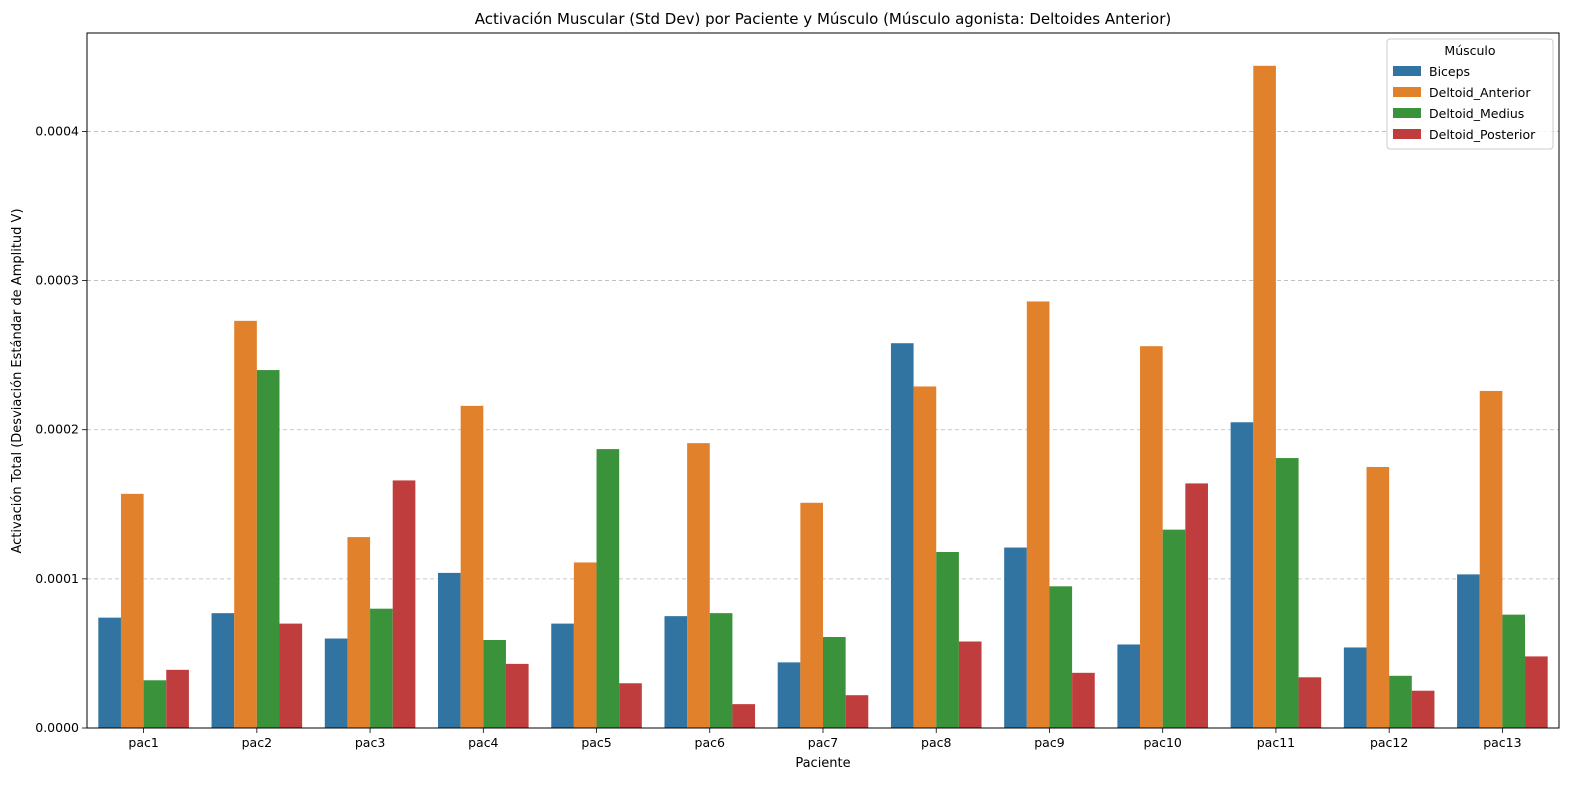 This screenshot has height=790, width=1589. I want to click on bar-deltoid-posterior-pac10, so click(1196, 605).